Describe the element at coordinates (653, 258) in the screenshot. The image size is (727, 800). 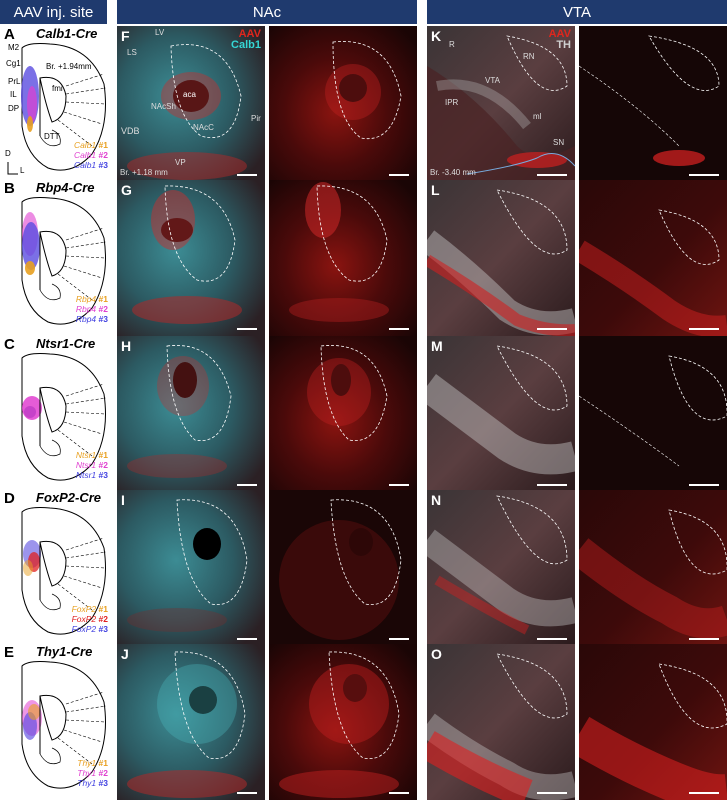
I see `micrograph-vta-aav-l` at that location.